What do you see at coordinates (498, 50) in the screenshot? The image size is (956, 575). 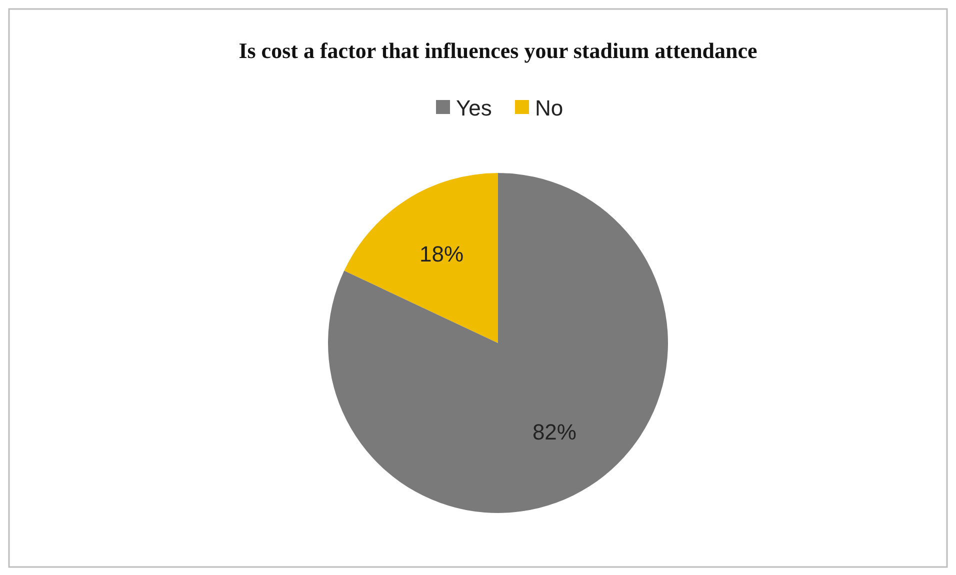 I see `chart-title: Is cost a factor that influences your stadium attendance` at bounding box center [498, 50].